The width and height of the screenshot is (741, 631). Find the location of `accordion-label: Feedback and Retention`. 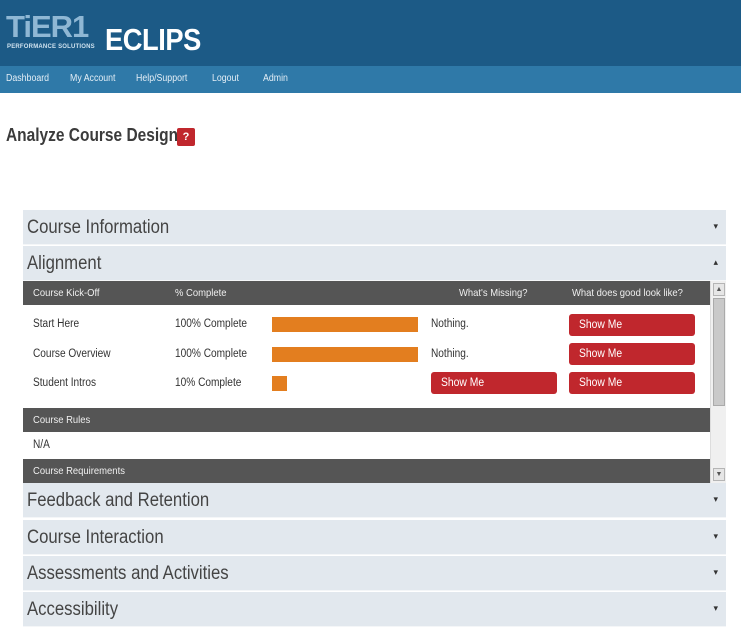

accordion-label: Feedback and Retention is located at coordinates (118, 500).